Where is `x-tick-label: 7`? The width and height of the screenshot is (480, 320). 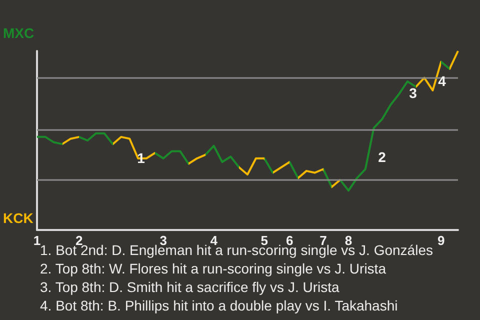 x-tick-label: 7 is located at coordinates (323, 240).